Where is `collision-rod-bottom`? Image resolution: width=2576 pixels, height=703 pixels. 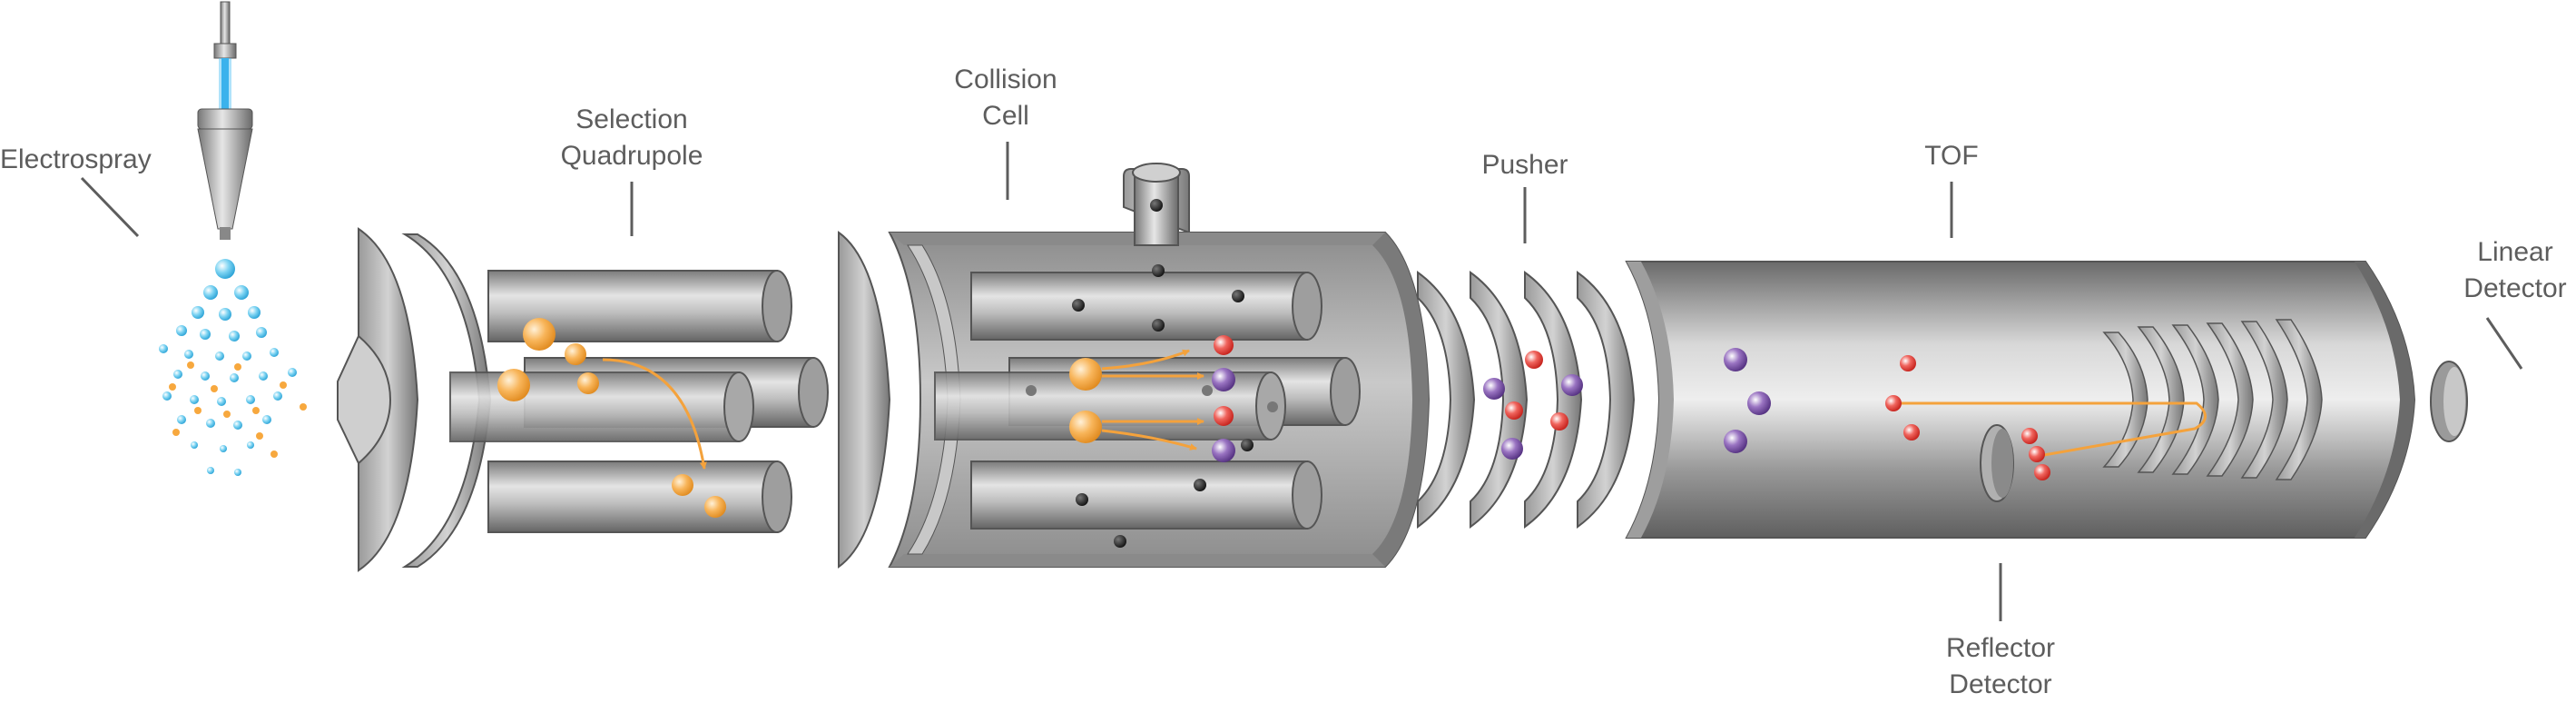
collision-rod-bottom is located at coordinates (1146, 495).